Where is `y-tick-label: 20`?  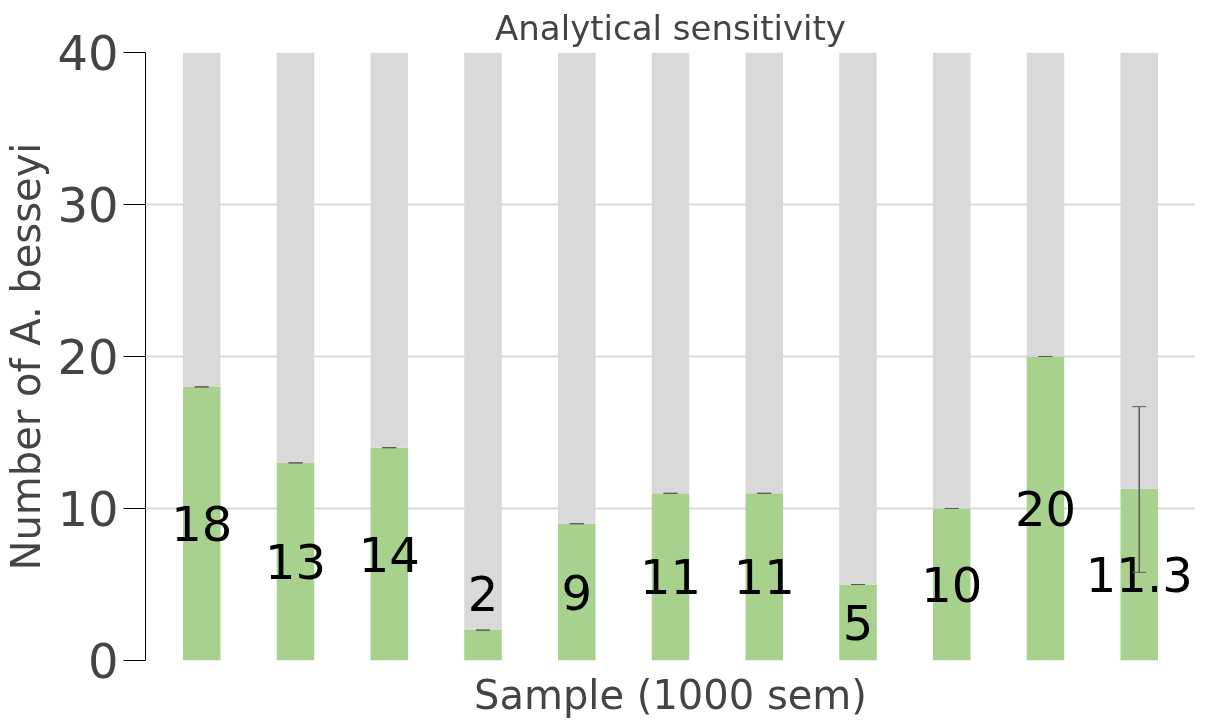 y-tick-label: 20 is located at coordinates (88, 357).